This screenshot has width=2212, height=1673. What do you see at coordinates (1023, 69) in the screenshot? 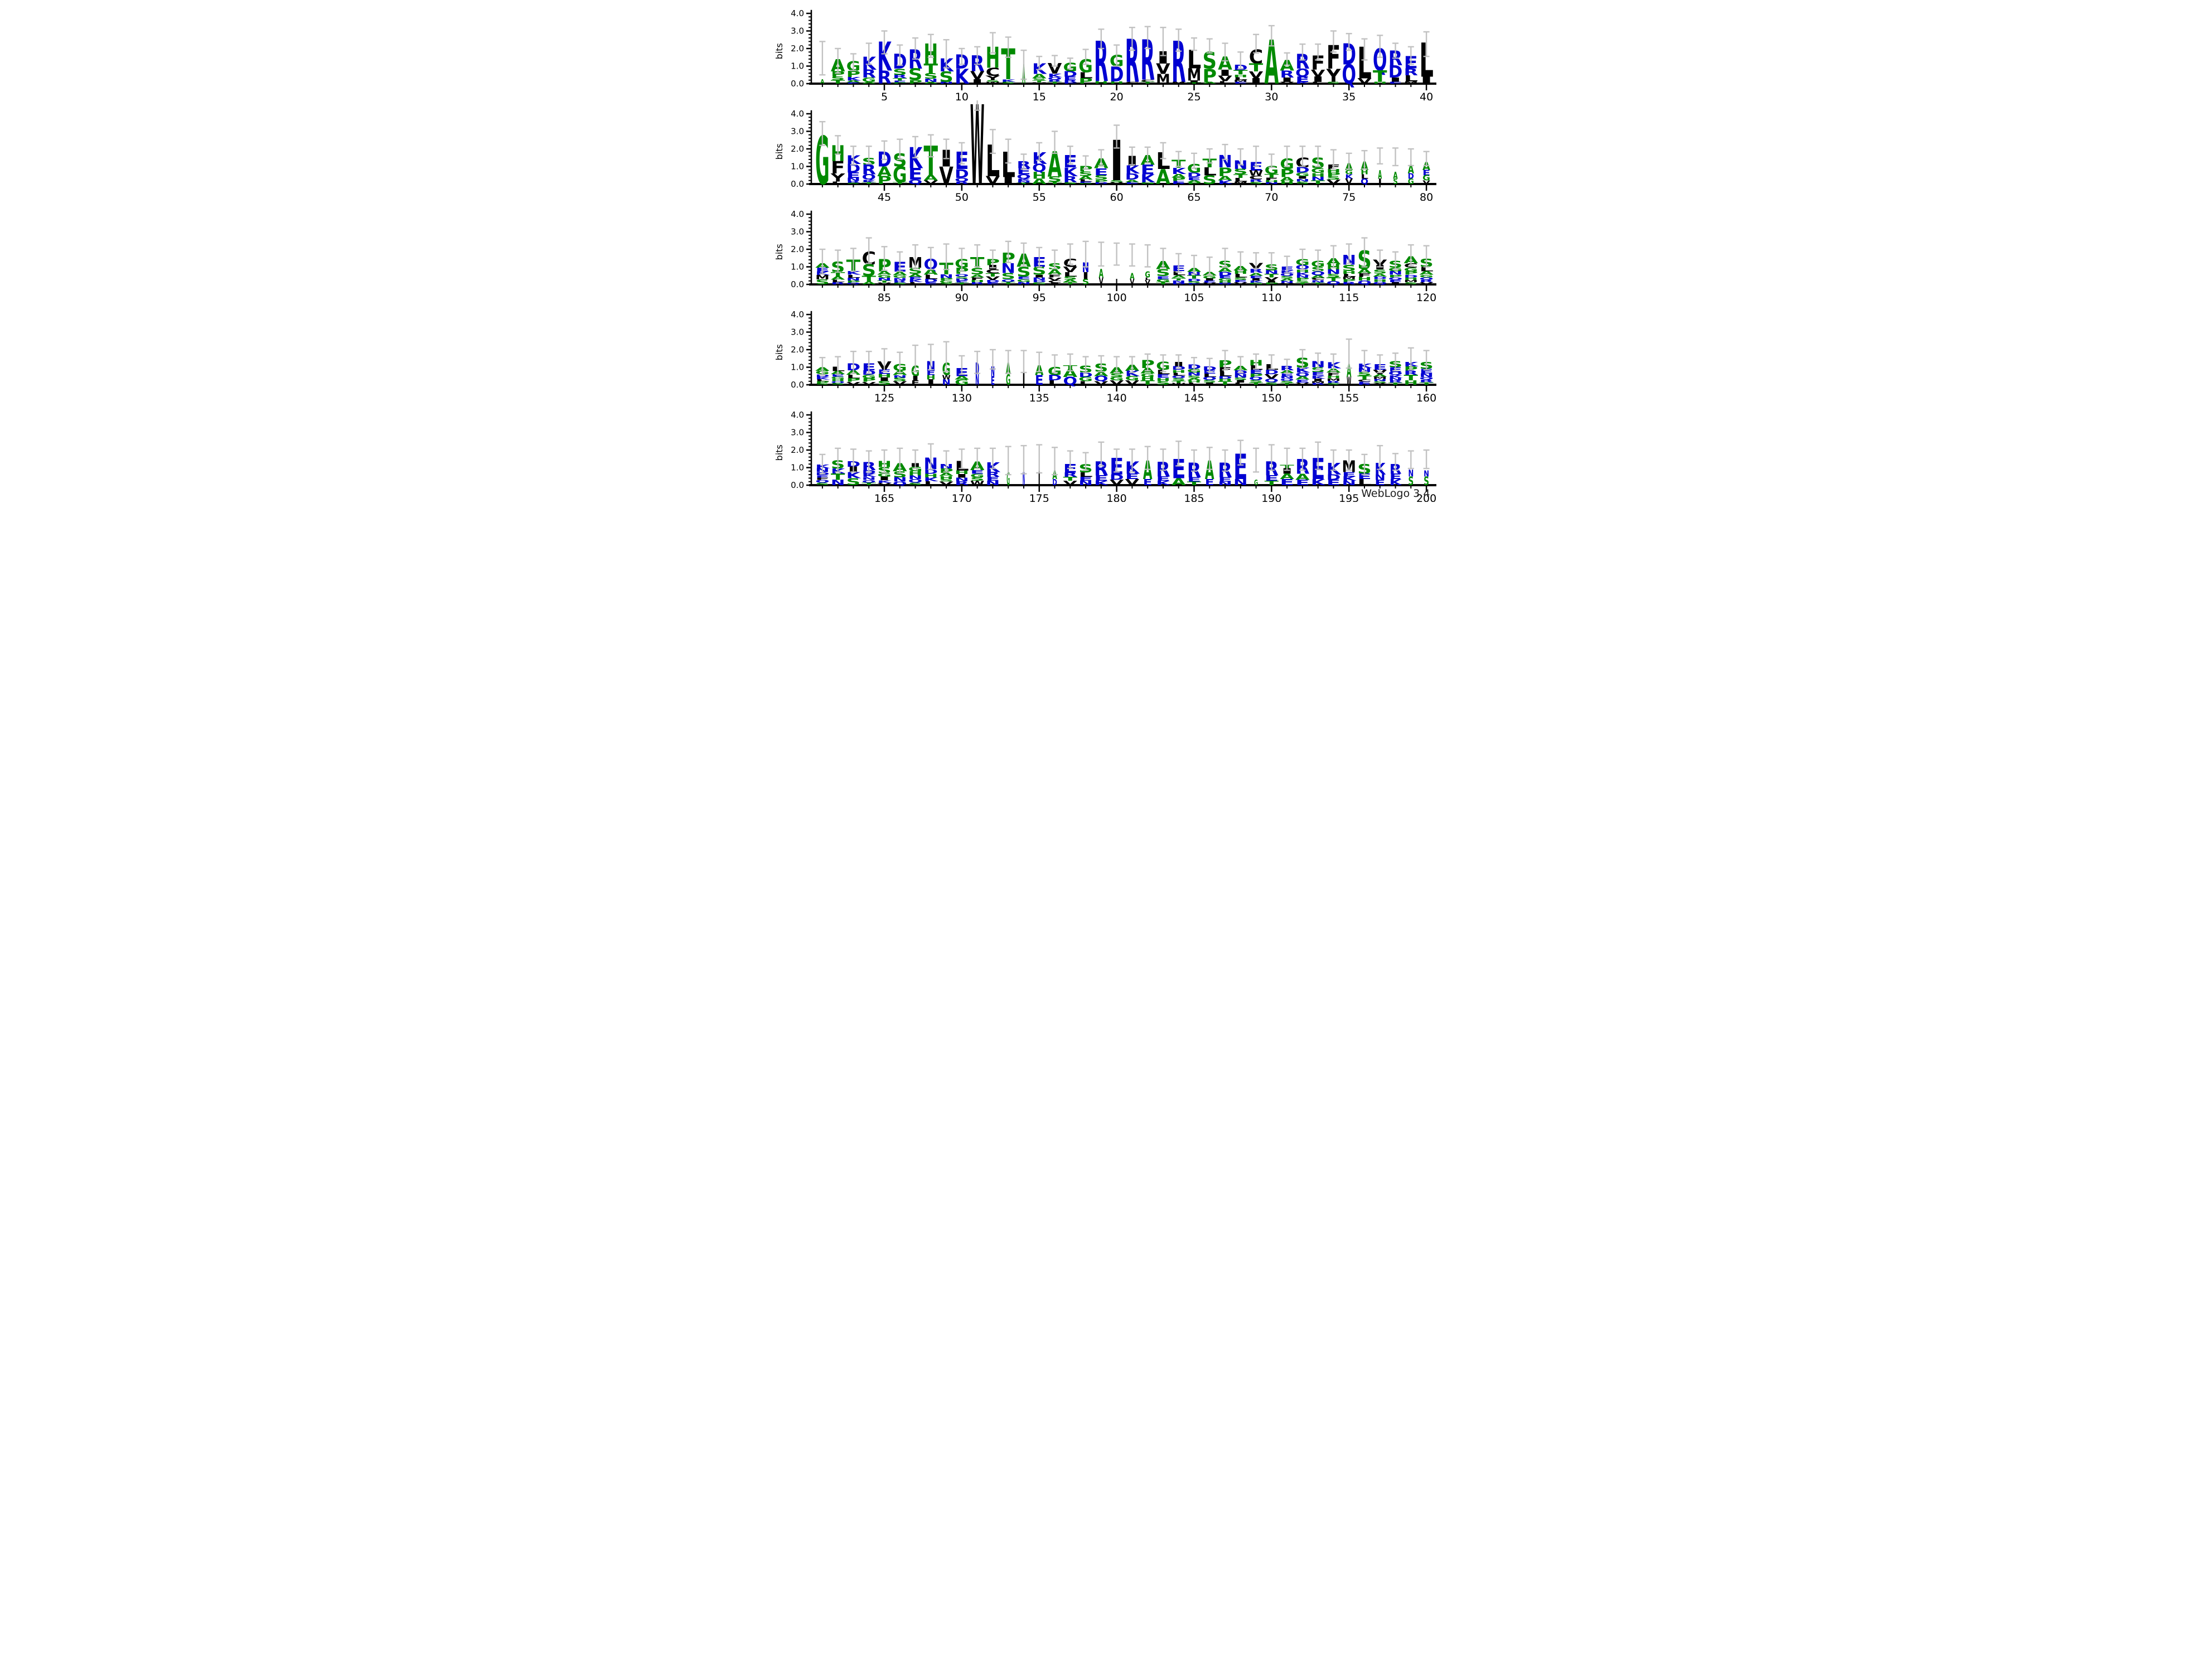
I see `stack-pos-14: A` at bounding box center [1023, 69].